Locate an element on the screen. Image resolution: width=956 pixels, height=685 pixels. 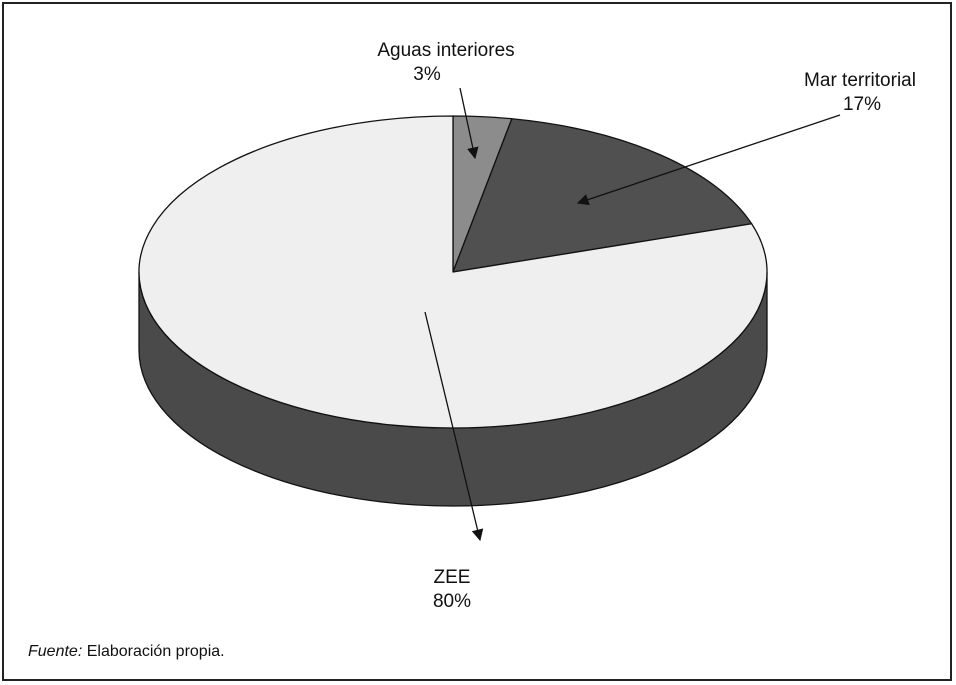
source-note: Fuente: Elaboración propia. is located at coordinates (126, 652).